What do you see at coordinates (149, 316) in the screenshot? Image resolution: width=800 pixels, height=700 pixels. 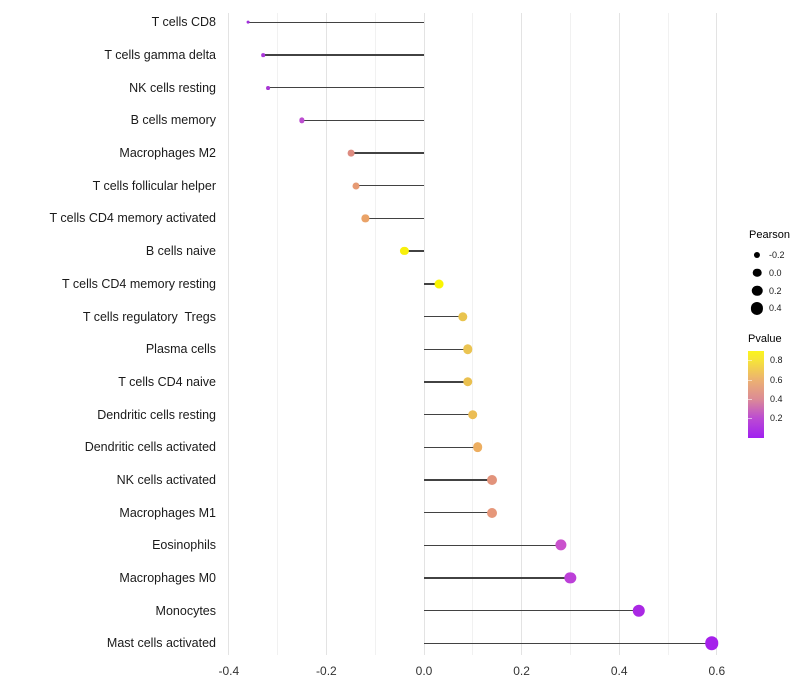 I see `y-axis-label: T cells regulatory Tregs` at bounding box center [149, 316].